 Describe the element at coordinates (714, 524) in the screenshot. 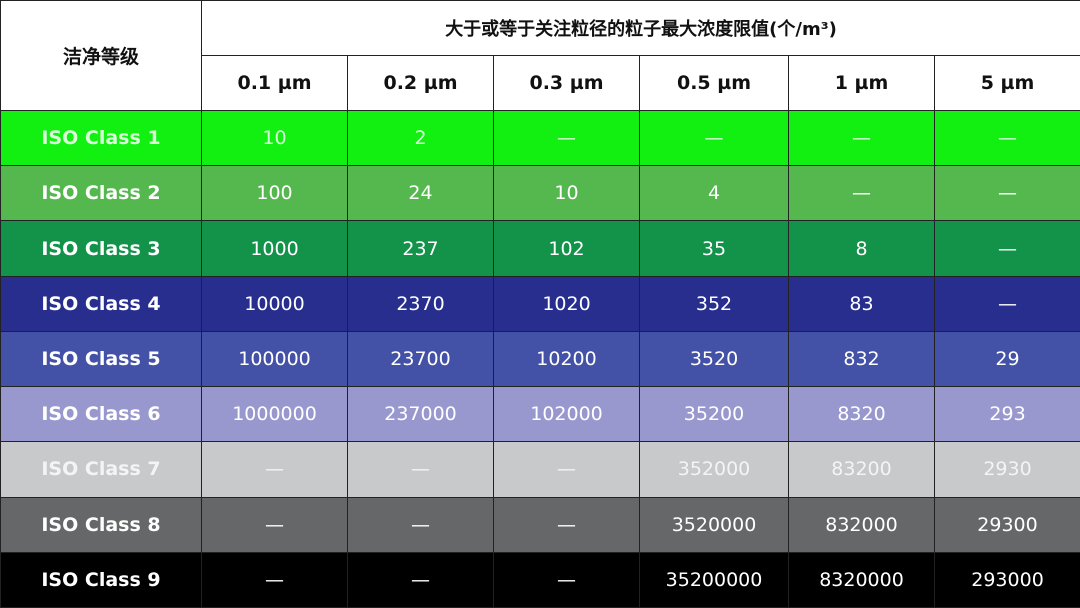

I see `value-cell: 3520000` at that location.